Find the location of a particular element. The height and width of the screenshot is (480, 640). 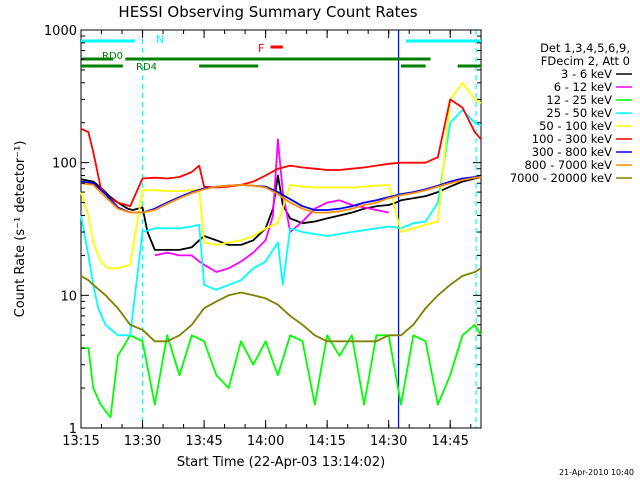

x-tick-label: 14:30 is located at coordinates (388, 441).